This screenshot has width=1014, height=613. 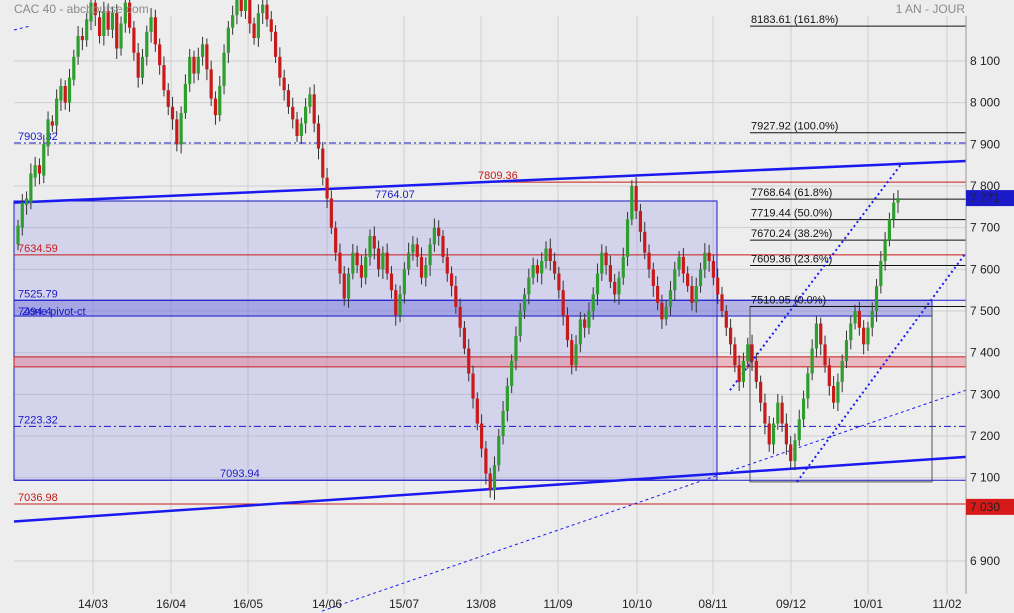 What do you see at coordinates (788, 300) in the screenshot?
I see `fib-label: 7510.95 (0.0%)` at bounding box center [788, 300].